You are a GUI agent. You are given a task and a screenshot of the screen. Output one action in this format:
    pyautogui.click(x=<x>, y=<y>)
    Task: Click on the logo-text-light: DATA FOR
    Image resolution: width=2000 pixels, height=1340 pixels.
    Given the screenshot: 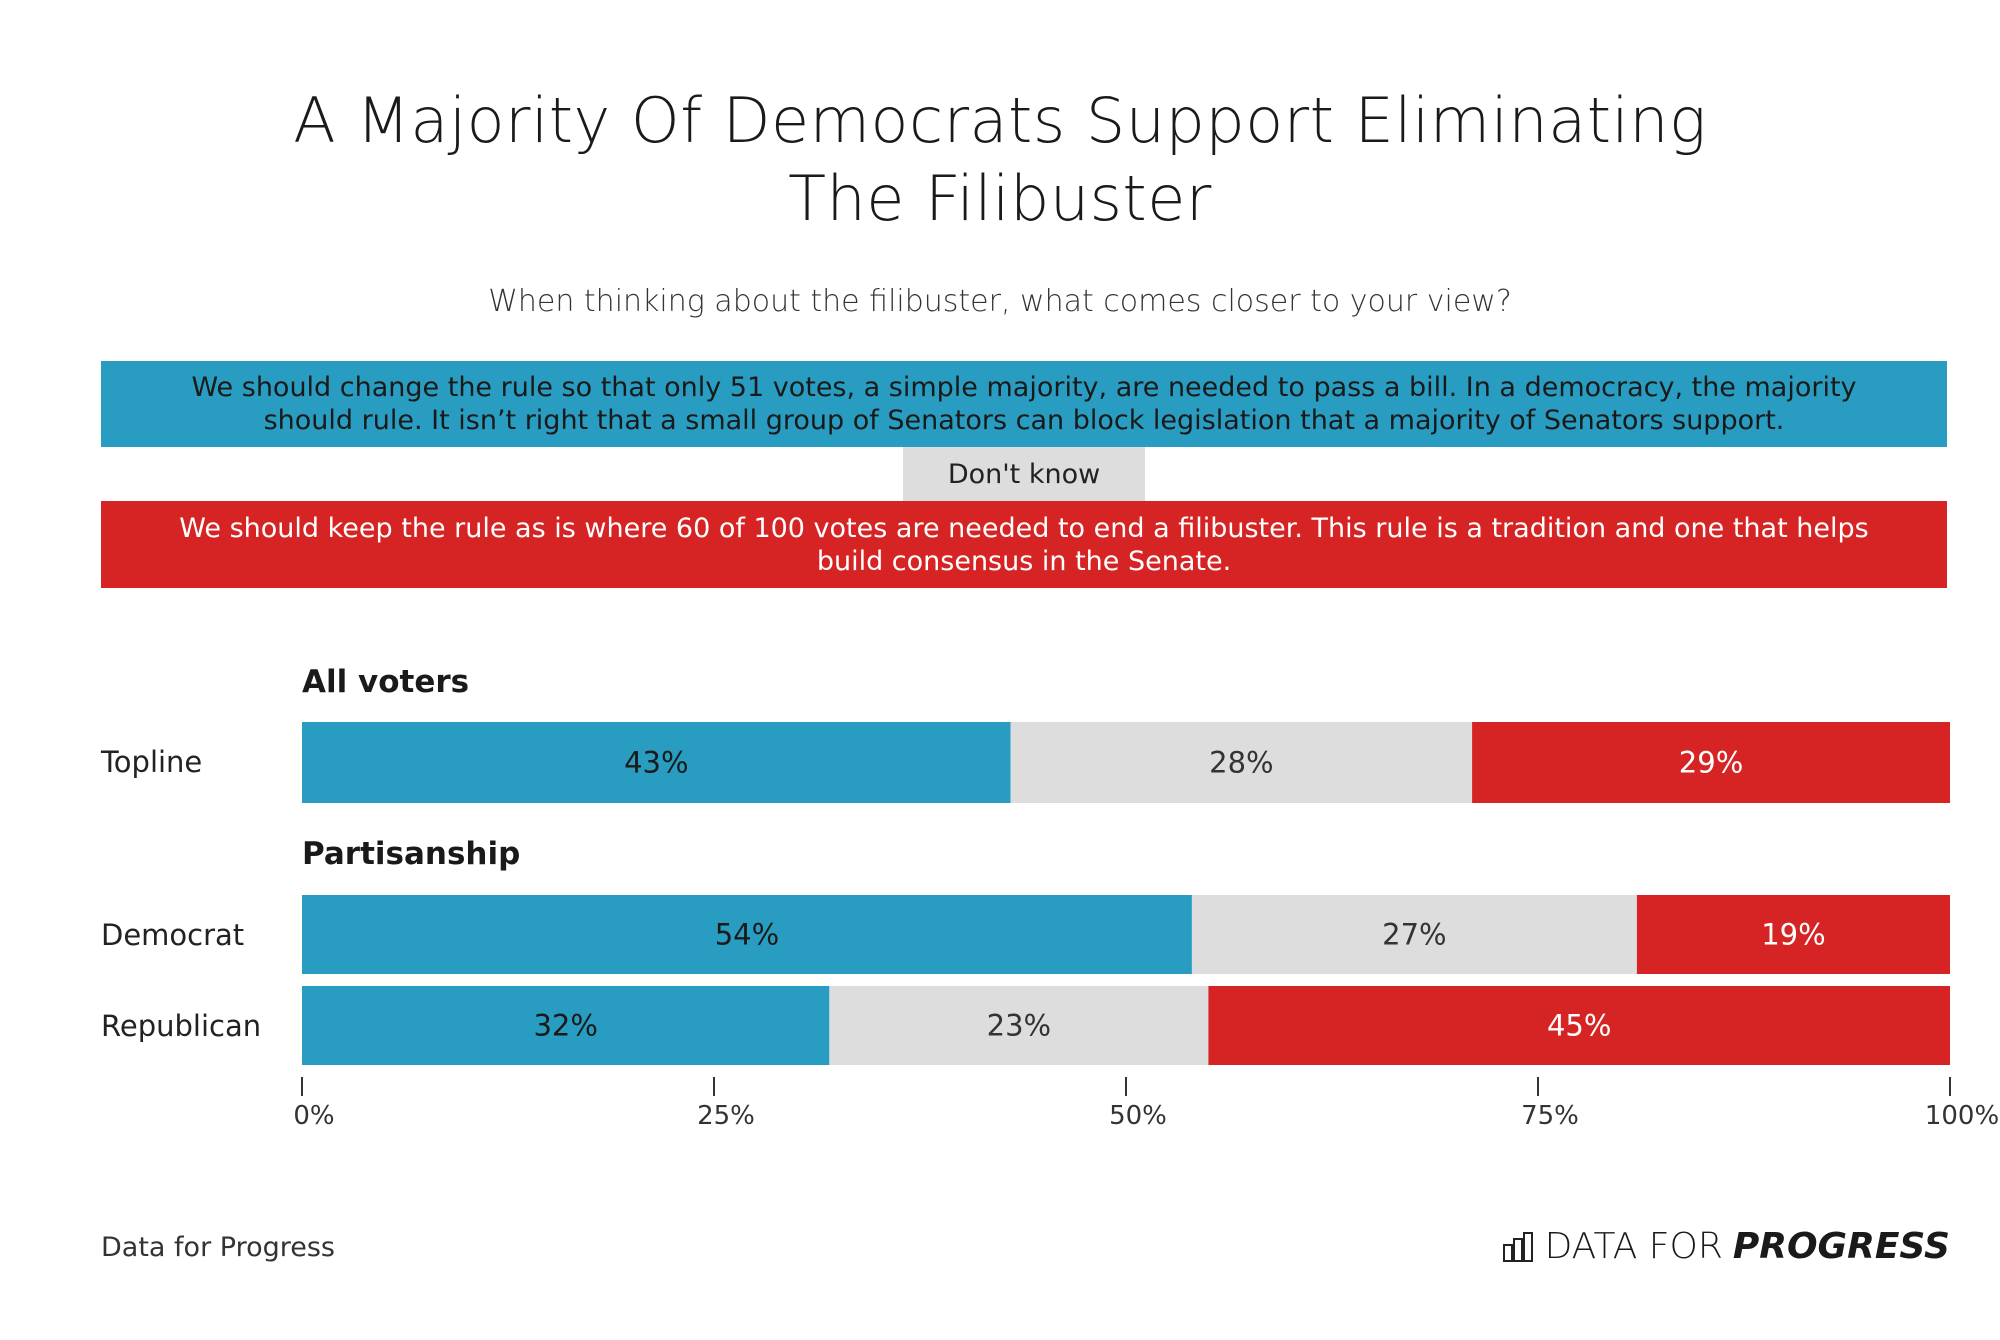 What is the action you would take?
    pyautogui.click(x=1633, y=1246)
    